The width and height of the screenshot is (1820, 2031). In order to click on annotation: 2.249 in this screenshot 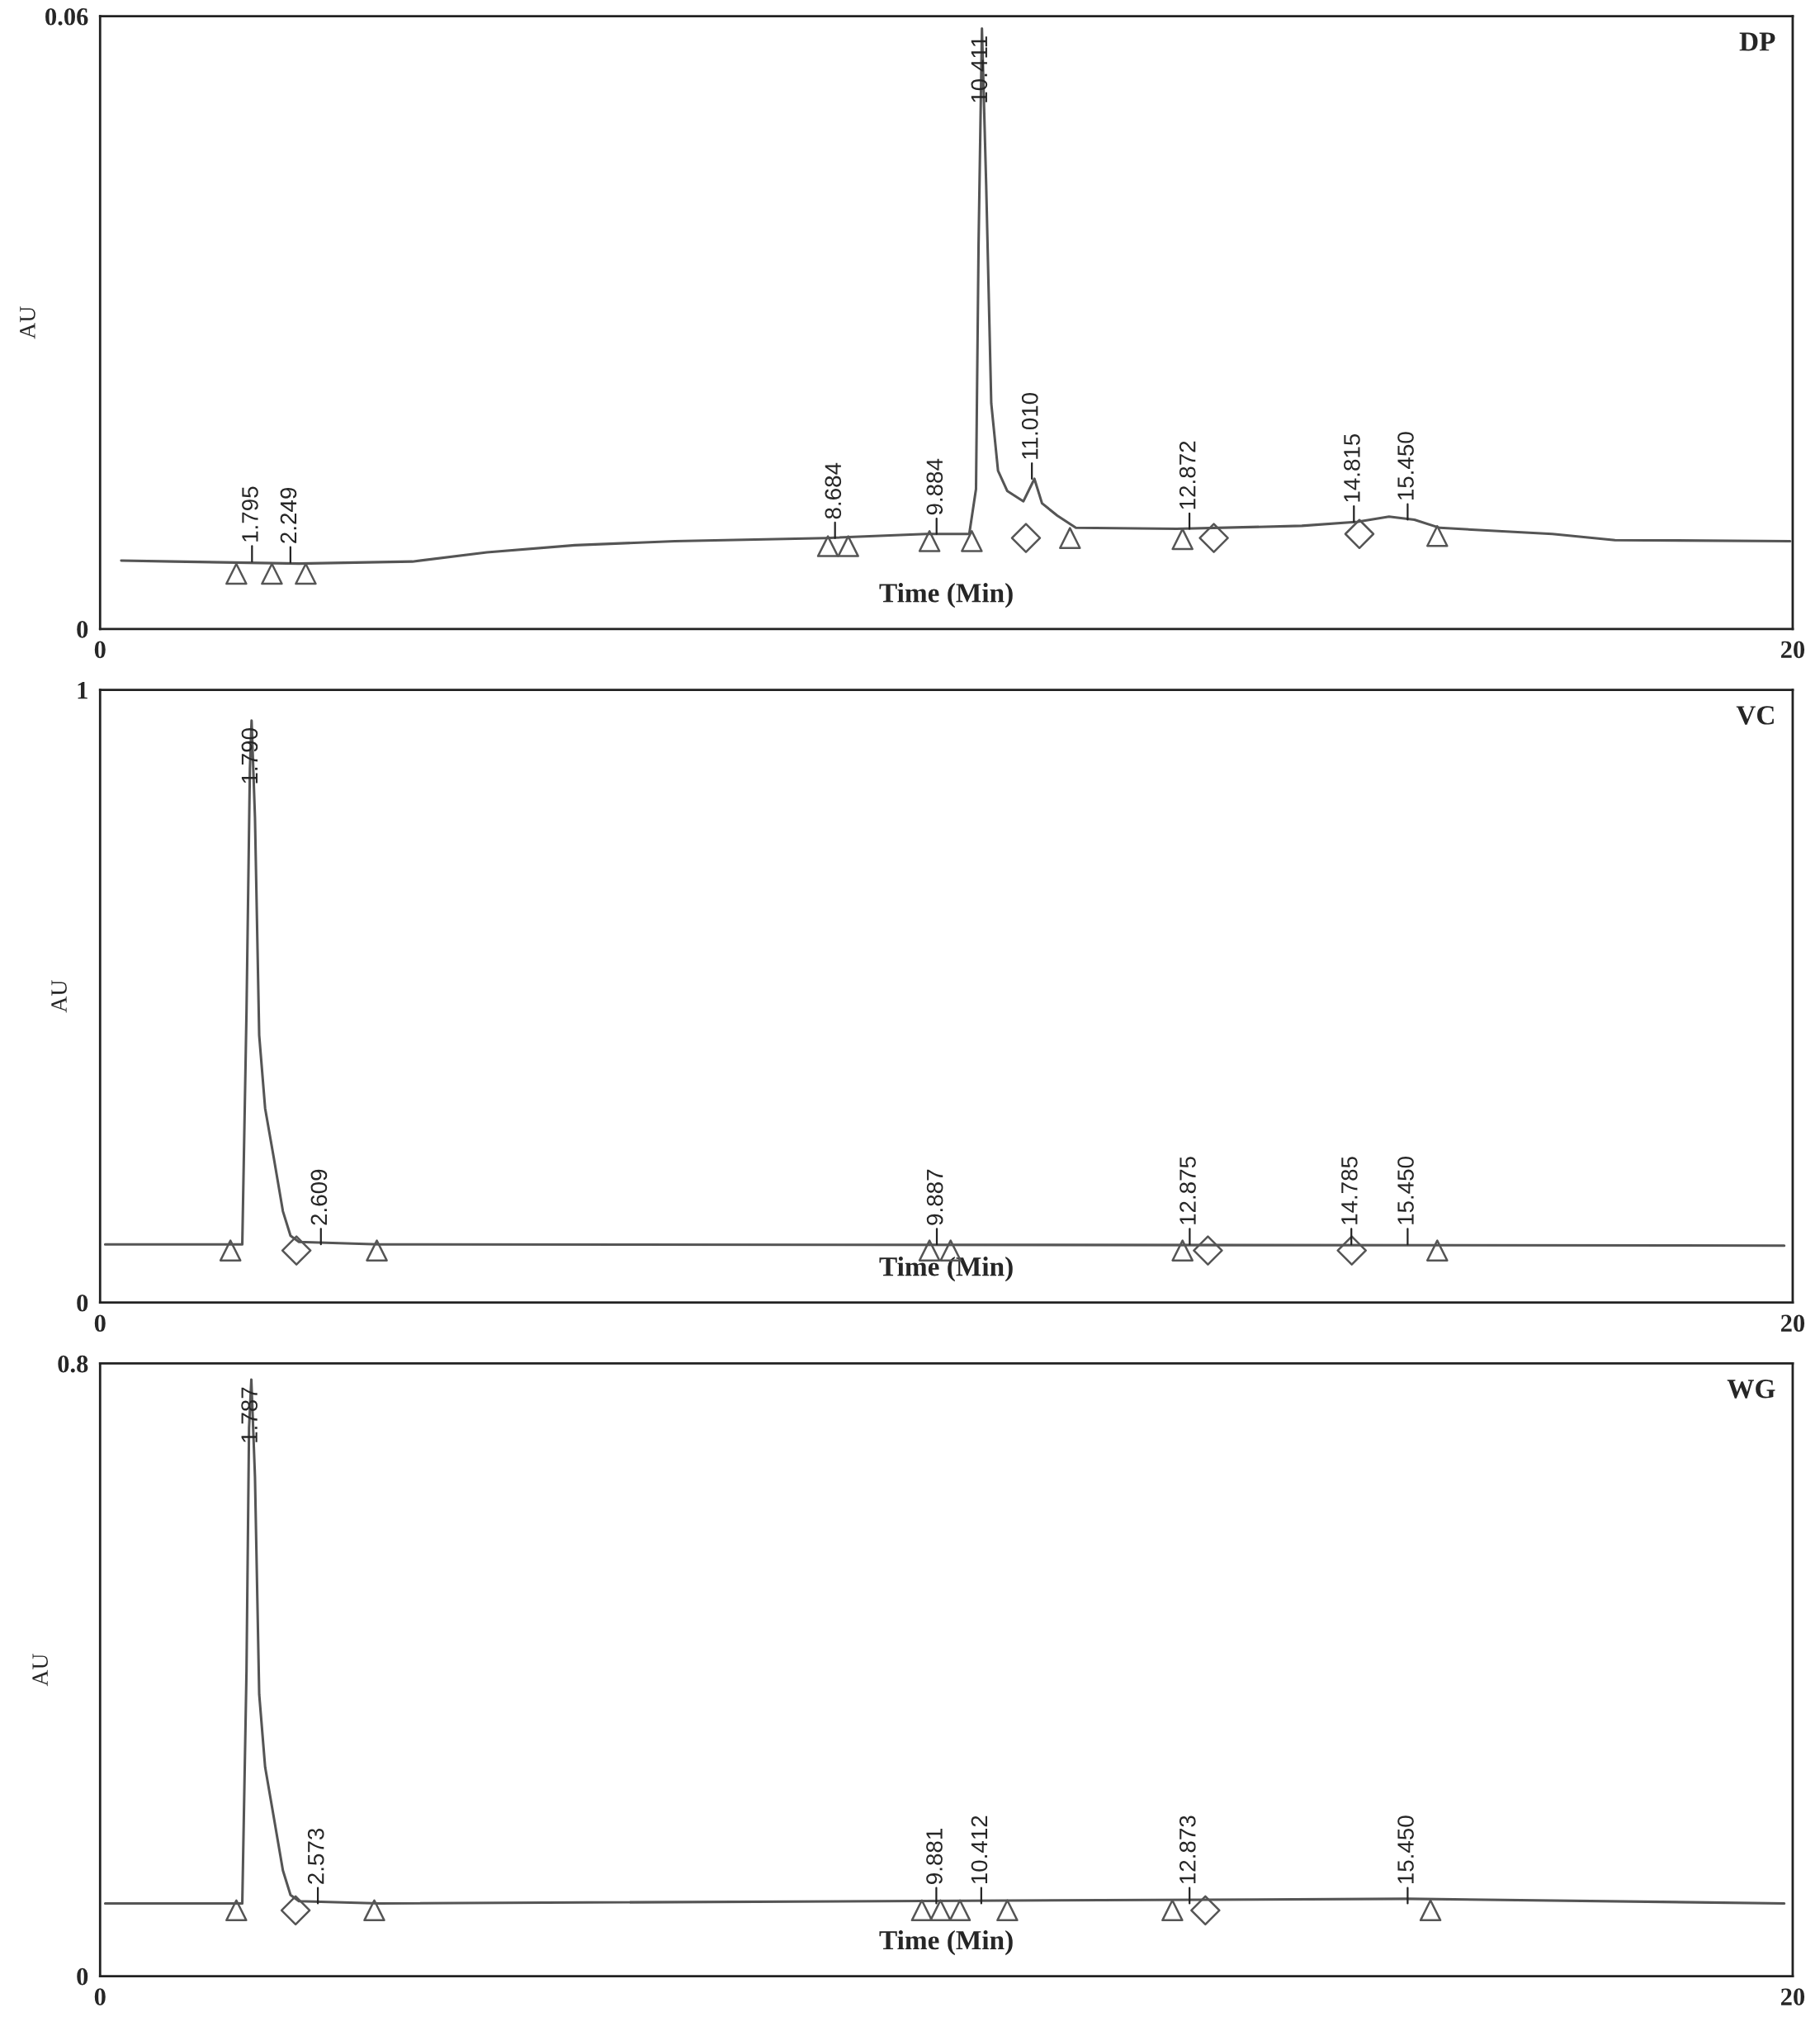, I will do `click(288, 515)`.